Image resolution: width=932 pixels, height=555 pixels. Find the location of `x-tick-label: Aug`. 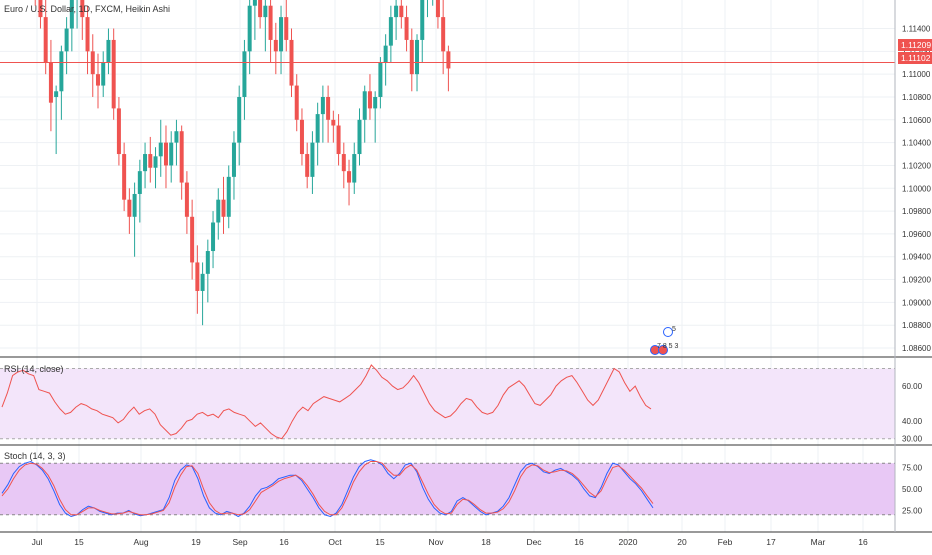

x-tick-label: Aug is located at coordinates (140, 542).